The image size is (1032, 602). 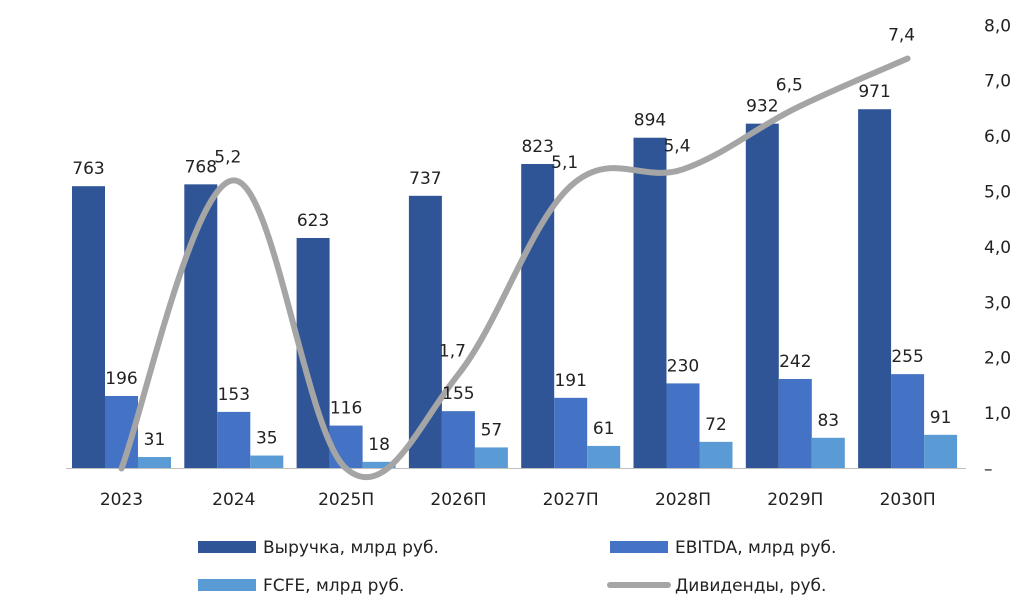 What do you see at coordinates (351, 548) in the screenshot?
I see `legend-label-0: Выручка, млрд руб.` at bounding box center [351, 548].